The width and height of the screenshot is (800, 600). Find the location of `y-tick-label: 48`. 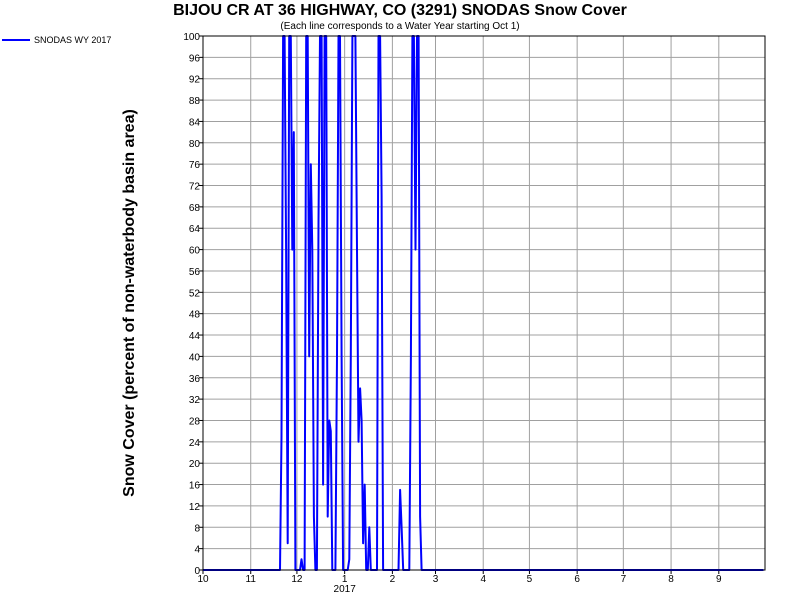

y-tick-label: 48 is located at coordinates (195, 315).